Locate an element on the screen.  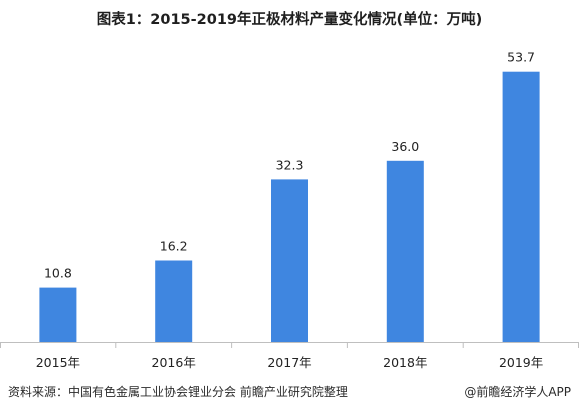
x-tick-label-4: 2019年 is located at coordinates (521, 362).